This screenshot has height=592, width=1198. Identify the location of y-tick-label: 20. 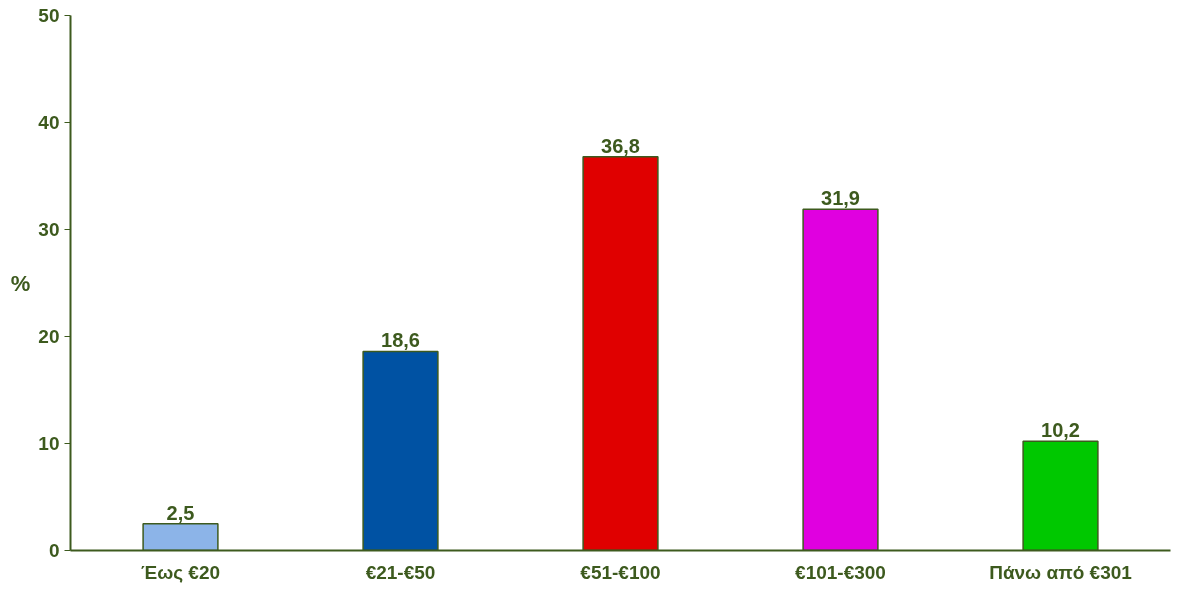
(49, 336).